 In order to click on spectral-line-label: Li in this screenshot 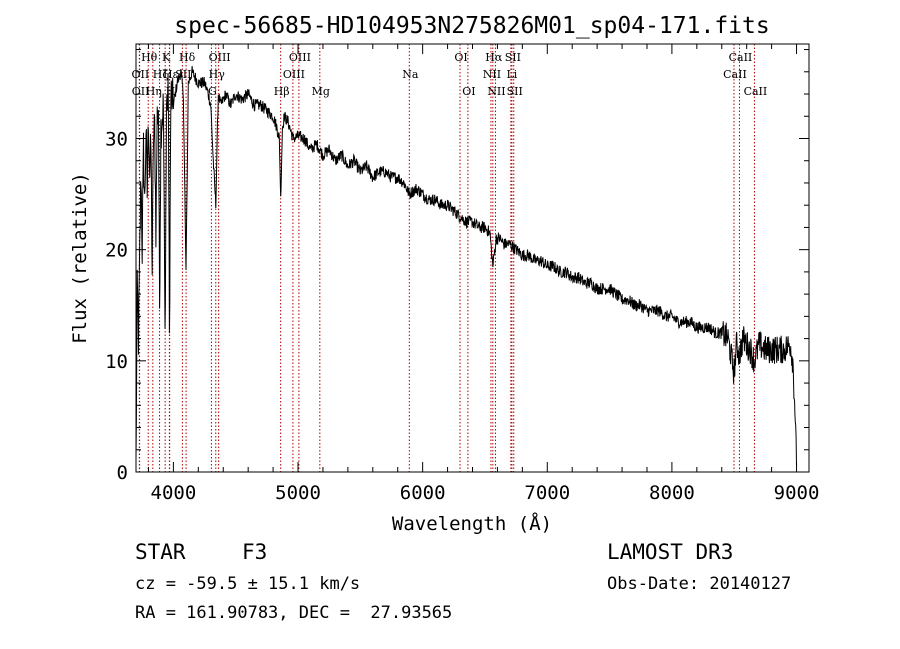, I will do `click(511, 74)`.